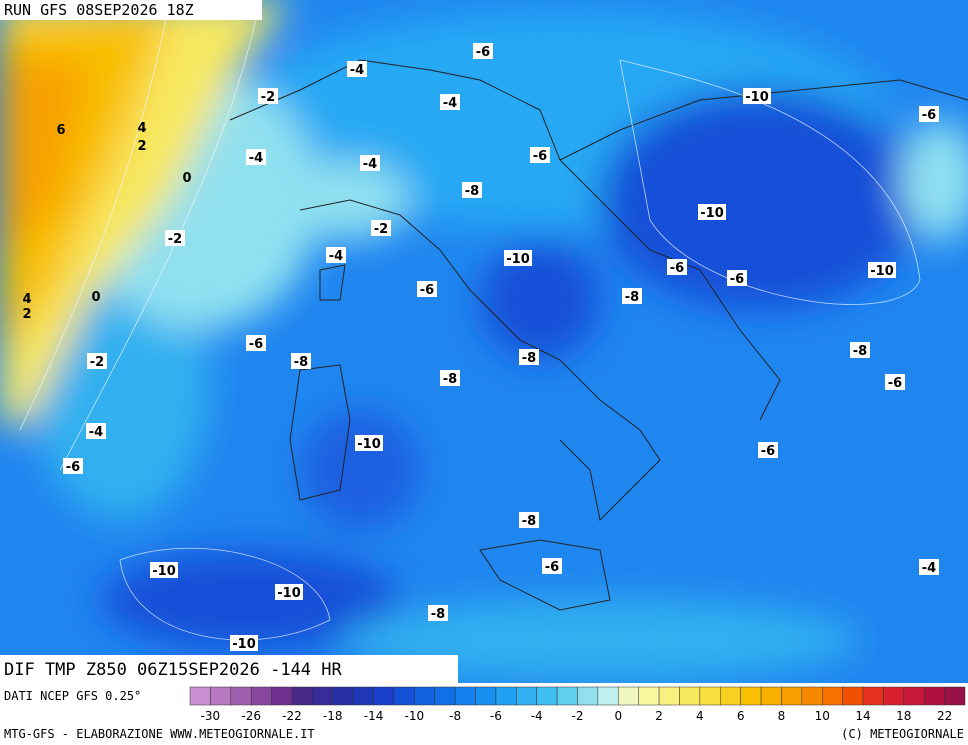 The image size is (968, 745). What do you see at coordinates (902, 734) in the screenshot?
I see `credit-right: (C) METEOGIORNALE` at bounding box center [902, 734].